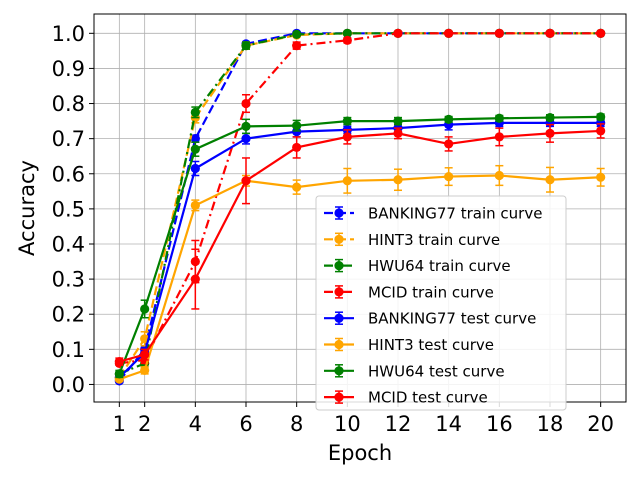 The height and width of the screenshot is (480, 640). Describe the element at coordinates (144, 424) in the screenshot. I see `x-tick-label: 2` at that location.